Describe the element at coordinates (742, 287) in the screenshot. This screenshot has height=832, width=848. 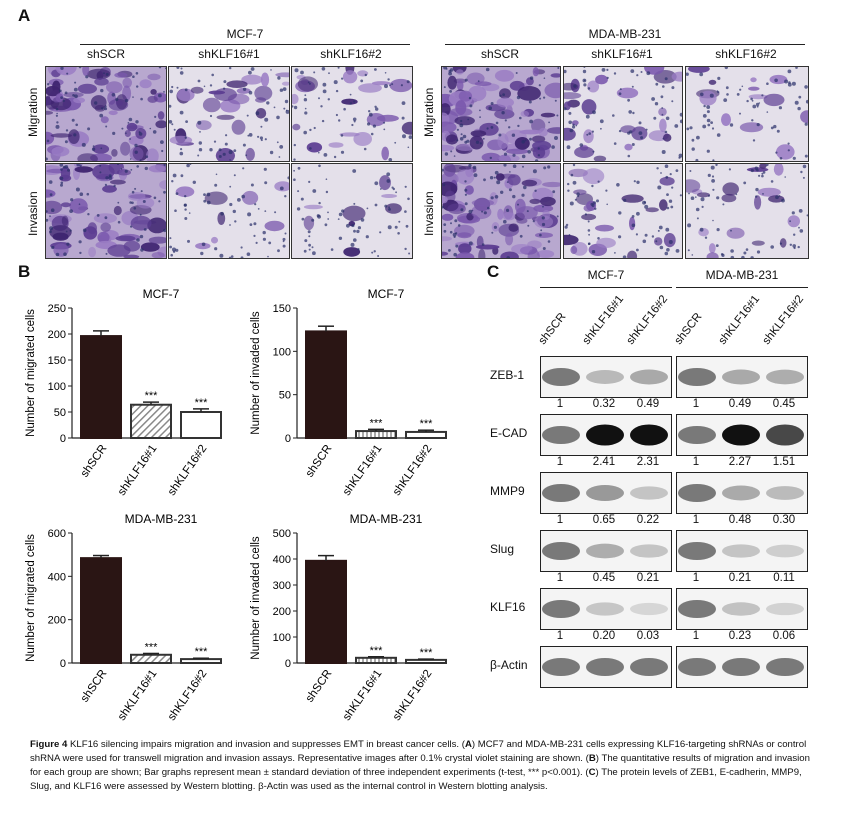
I see `group-underline` at that location.